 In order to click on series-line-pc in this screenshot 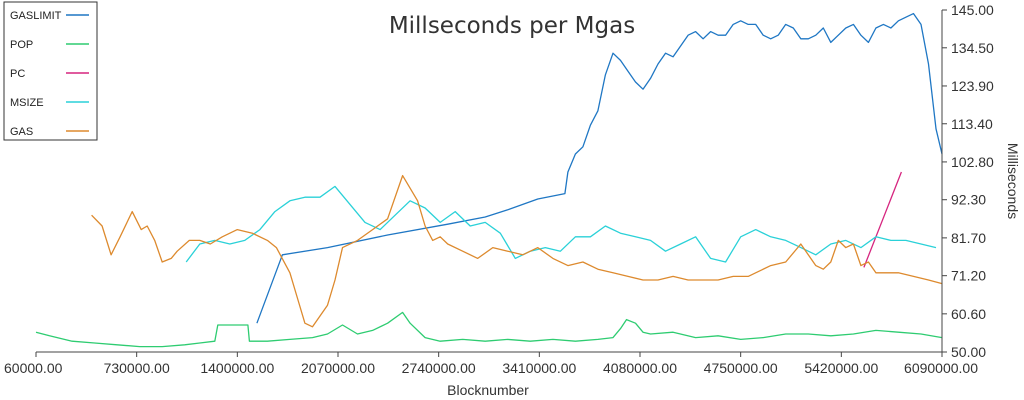, I will do `click(883, 219)`.